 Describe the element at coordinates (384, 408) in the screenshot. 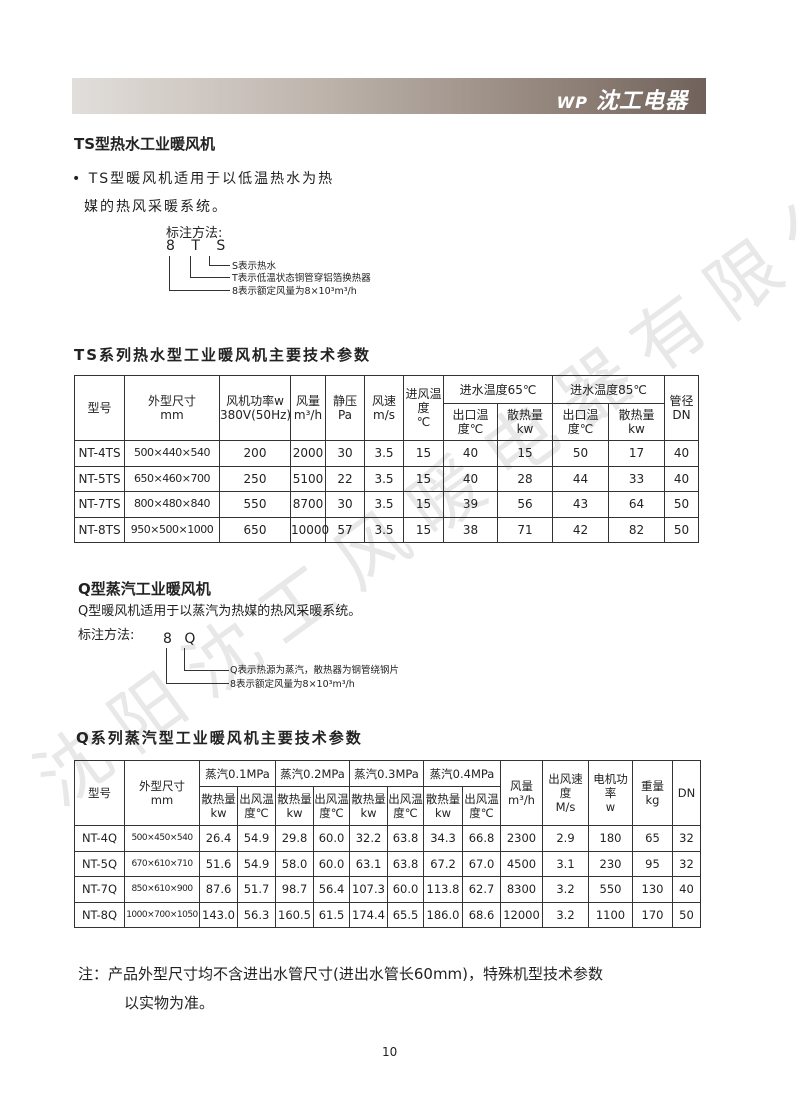

I see `th-speed: 风速 m/s` at that location.